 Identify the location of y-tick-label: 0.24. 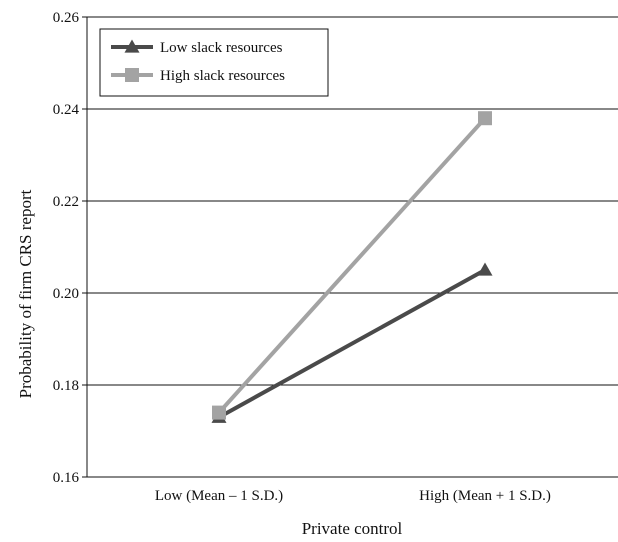
(66, 110).